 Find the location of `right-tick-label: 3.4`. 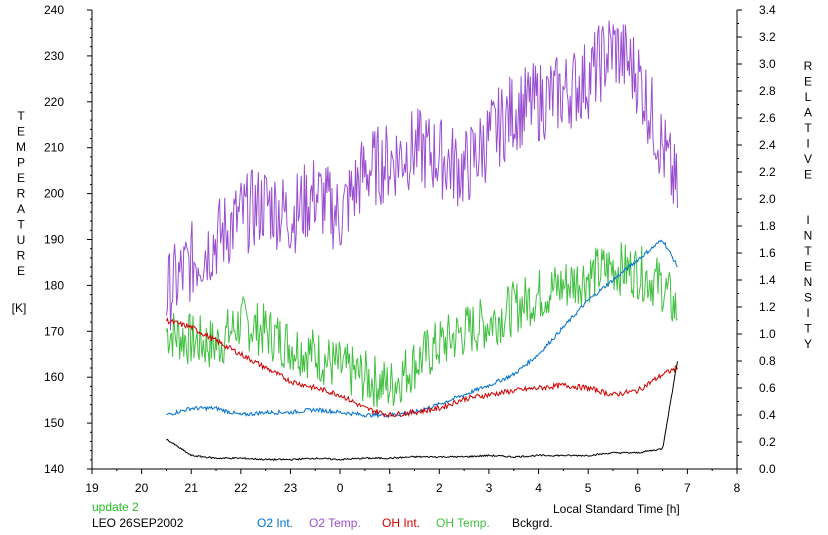

right-tick-label: 3.4 is located at coordinates (767, 10).